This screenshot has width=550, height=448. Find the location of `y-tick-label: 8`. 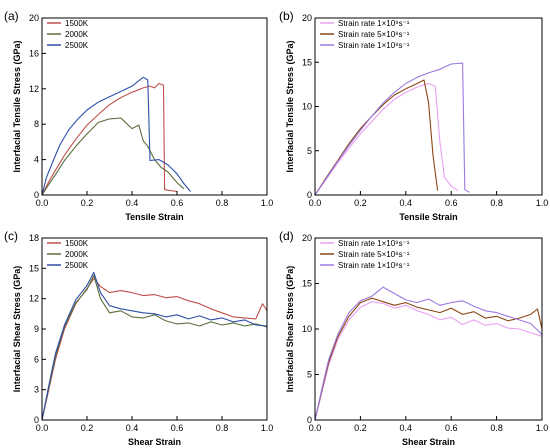

y-tick-label: 8 is located at coordinates (36, 124).